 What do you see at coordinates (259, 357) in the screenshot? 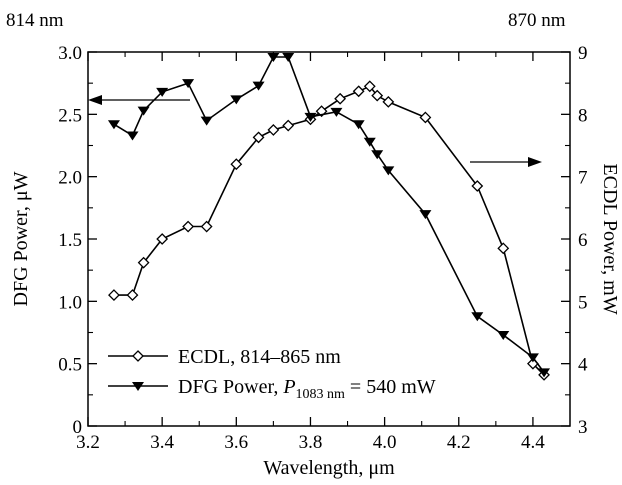
I see `legend-label-ecdl: ECDL, 814–865 nm` at bounding box center [259, 357].